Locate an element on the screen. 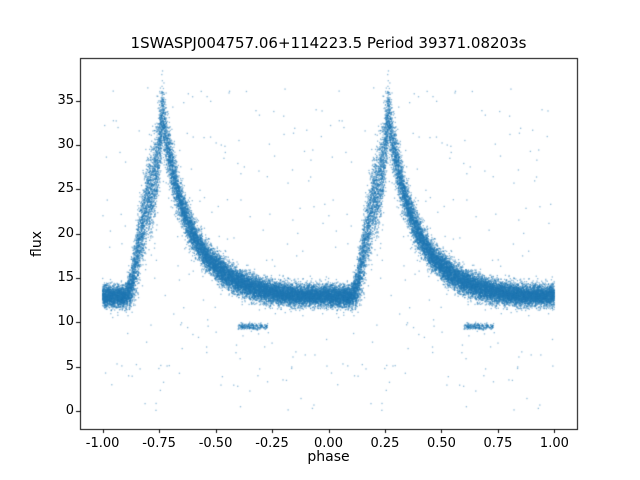  y-tick-label: 10 is located at coordinates (65, 322).